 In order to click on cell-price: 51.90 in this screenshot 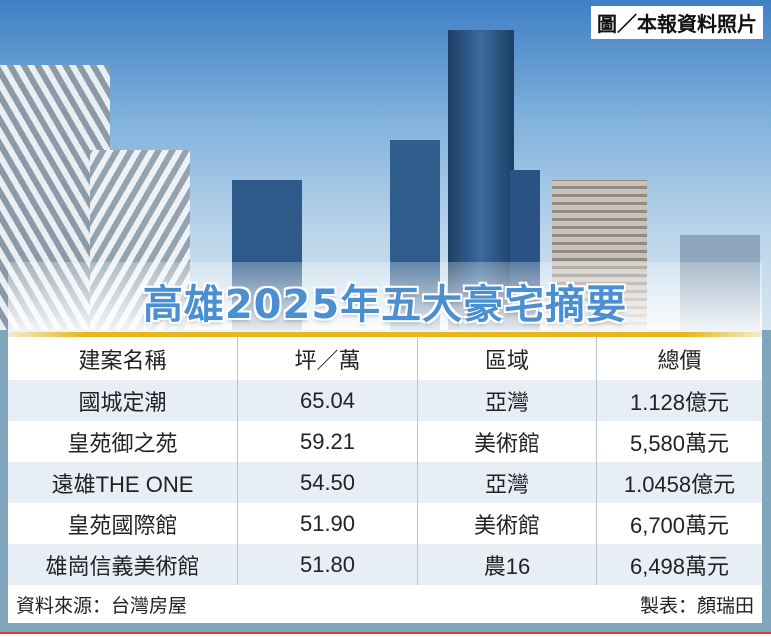, I will do `click(328, 523)`.